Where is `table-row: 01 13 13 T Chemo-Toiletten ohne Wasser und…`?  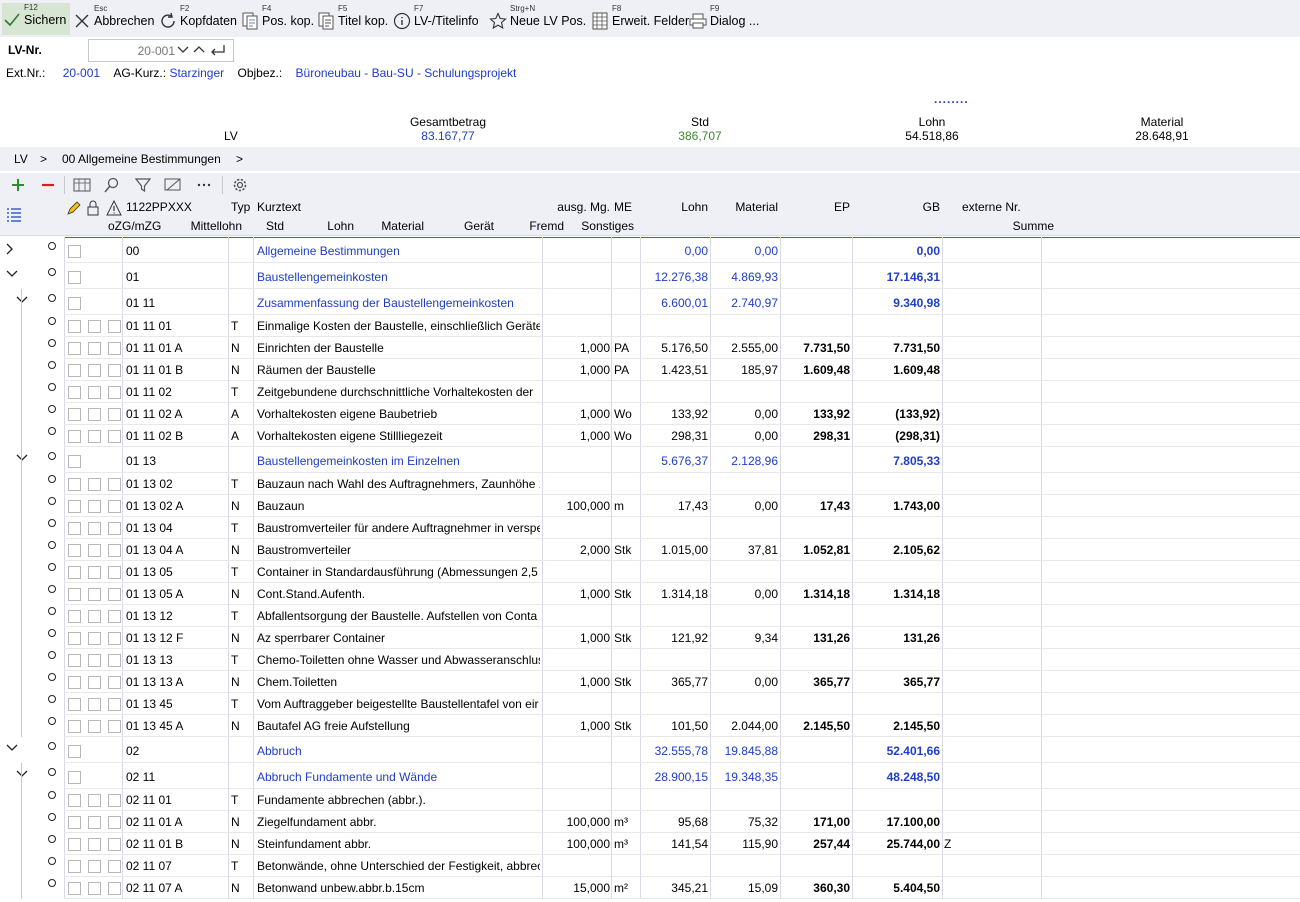
table-row: 01 13 13 T Chemo-Toiletten ohne Wasser und… is located at coordinates (650, 660).